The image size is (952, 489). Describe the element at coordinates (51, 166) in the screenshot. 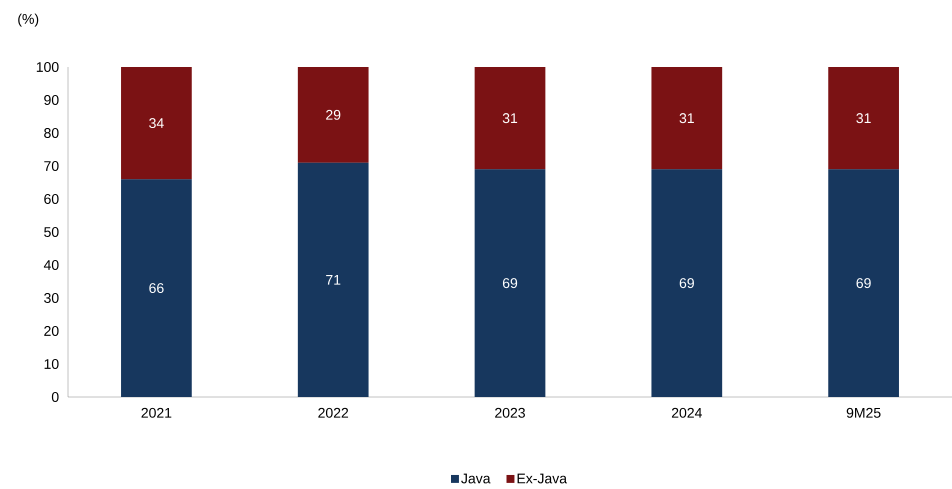

I see `y-tick-label: 70` at that location.